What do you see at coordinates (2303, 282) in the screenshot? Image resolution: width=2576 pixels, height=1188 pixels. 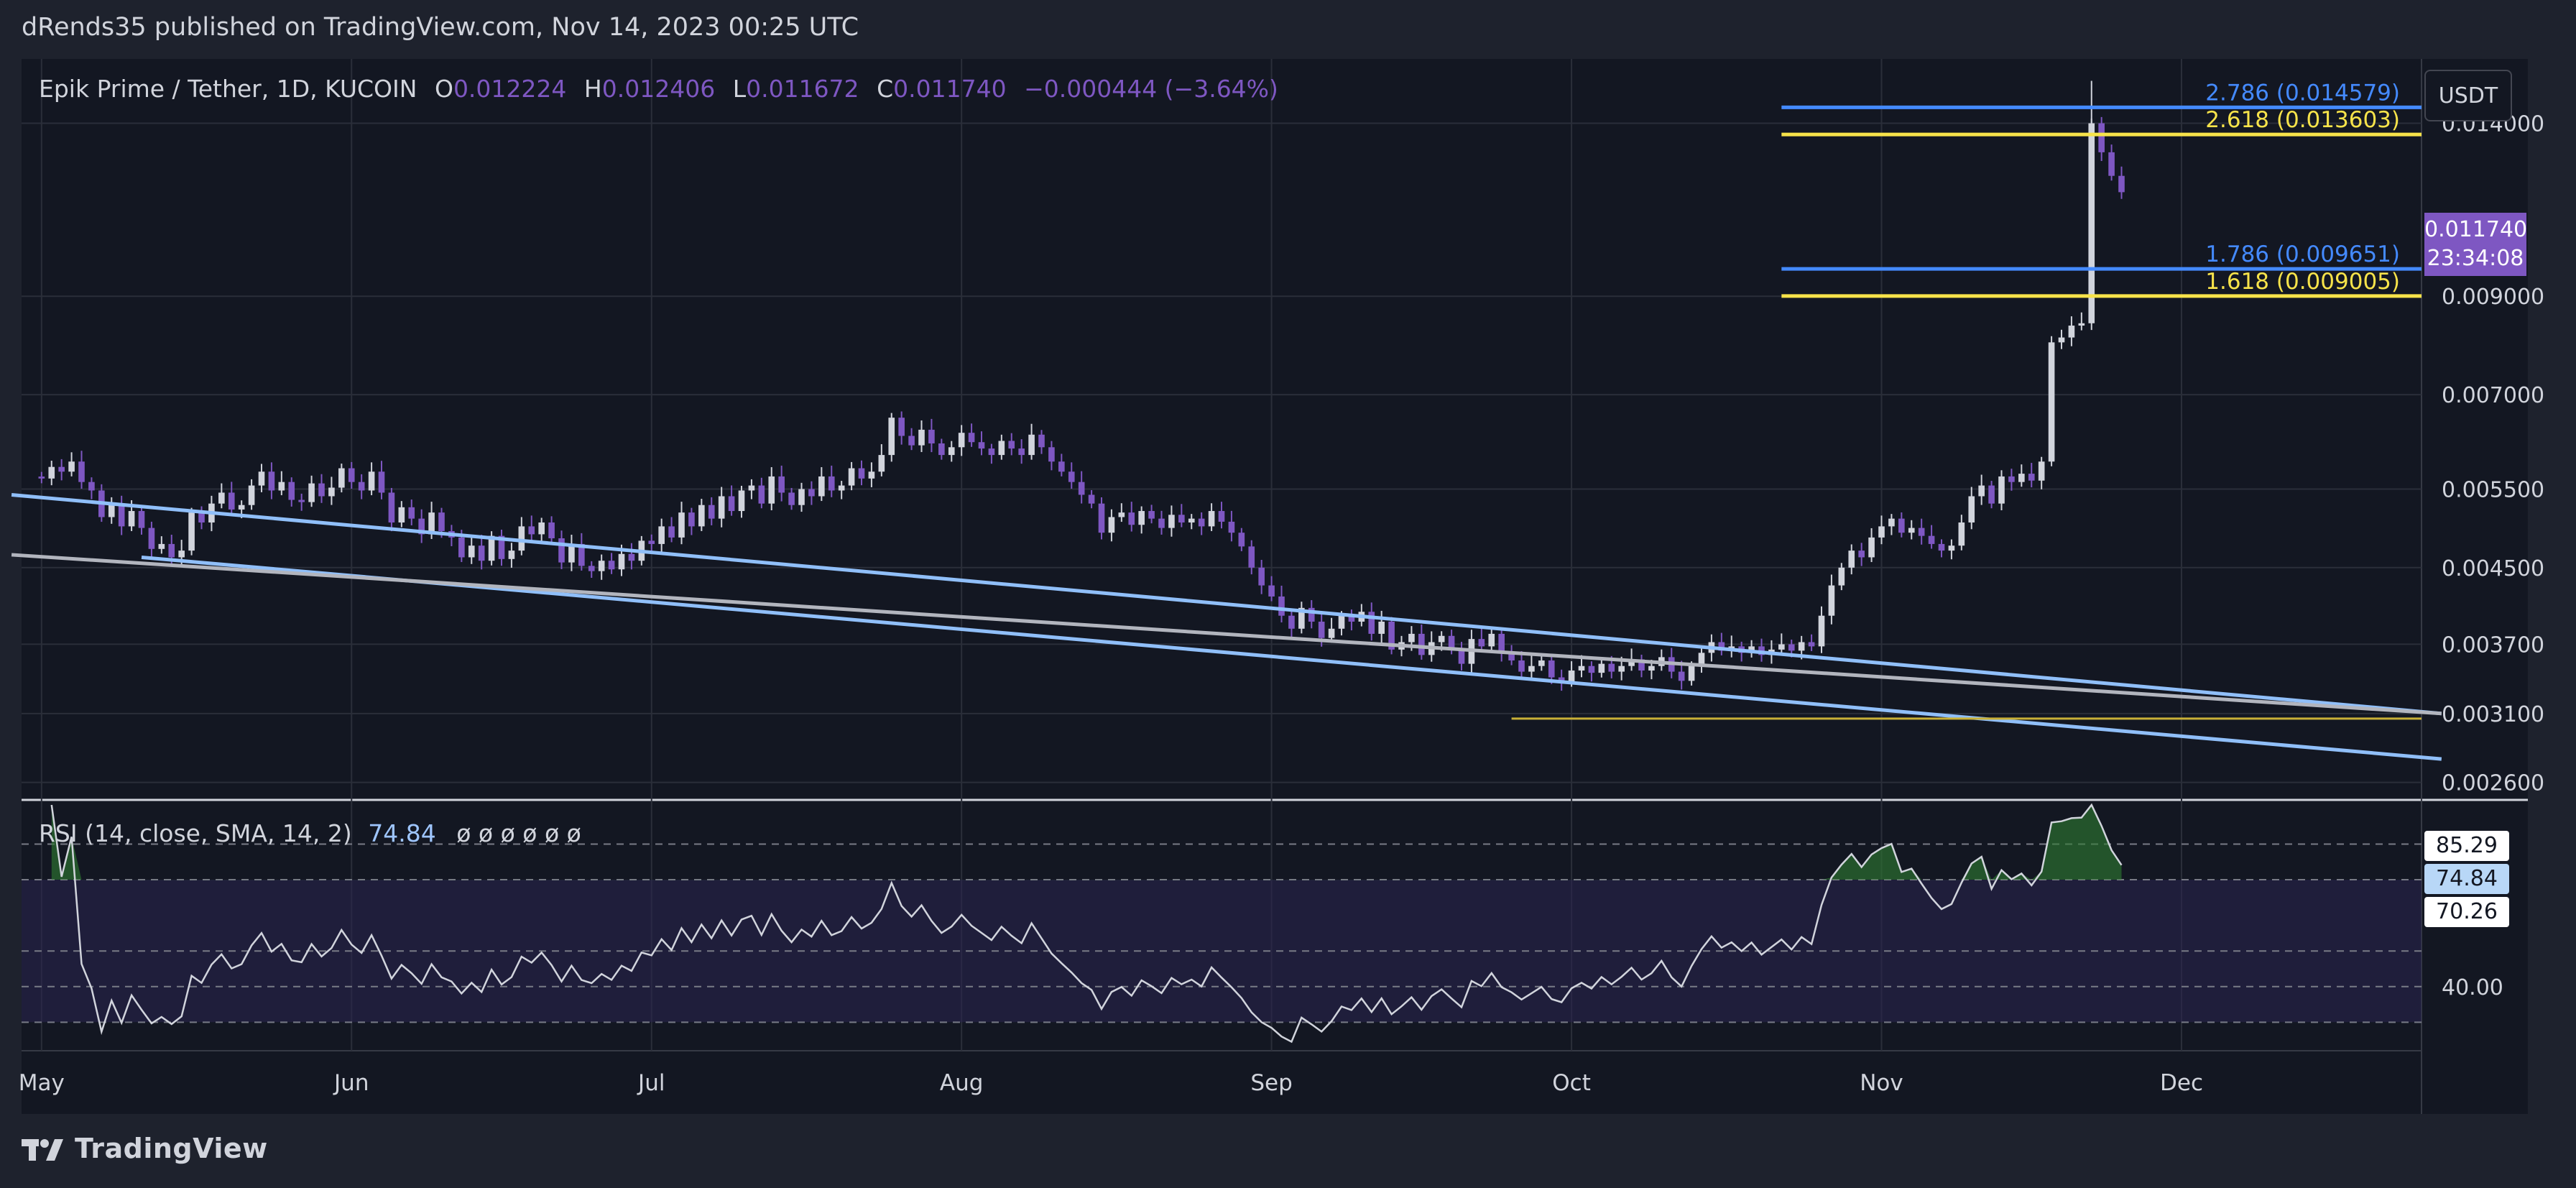 I see `fib-label-1.618: 1.618 (0.009005)` at bounding box center [2303, 282].